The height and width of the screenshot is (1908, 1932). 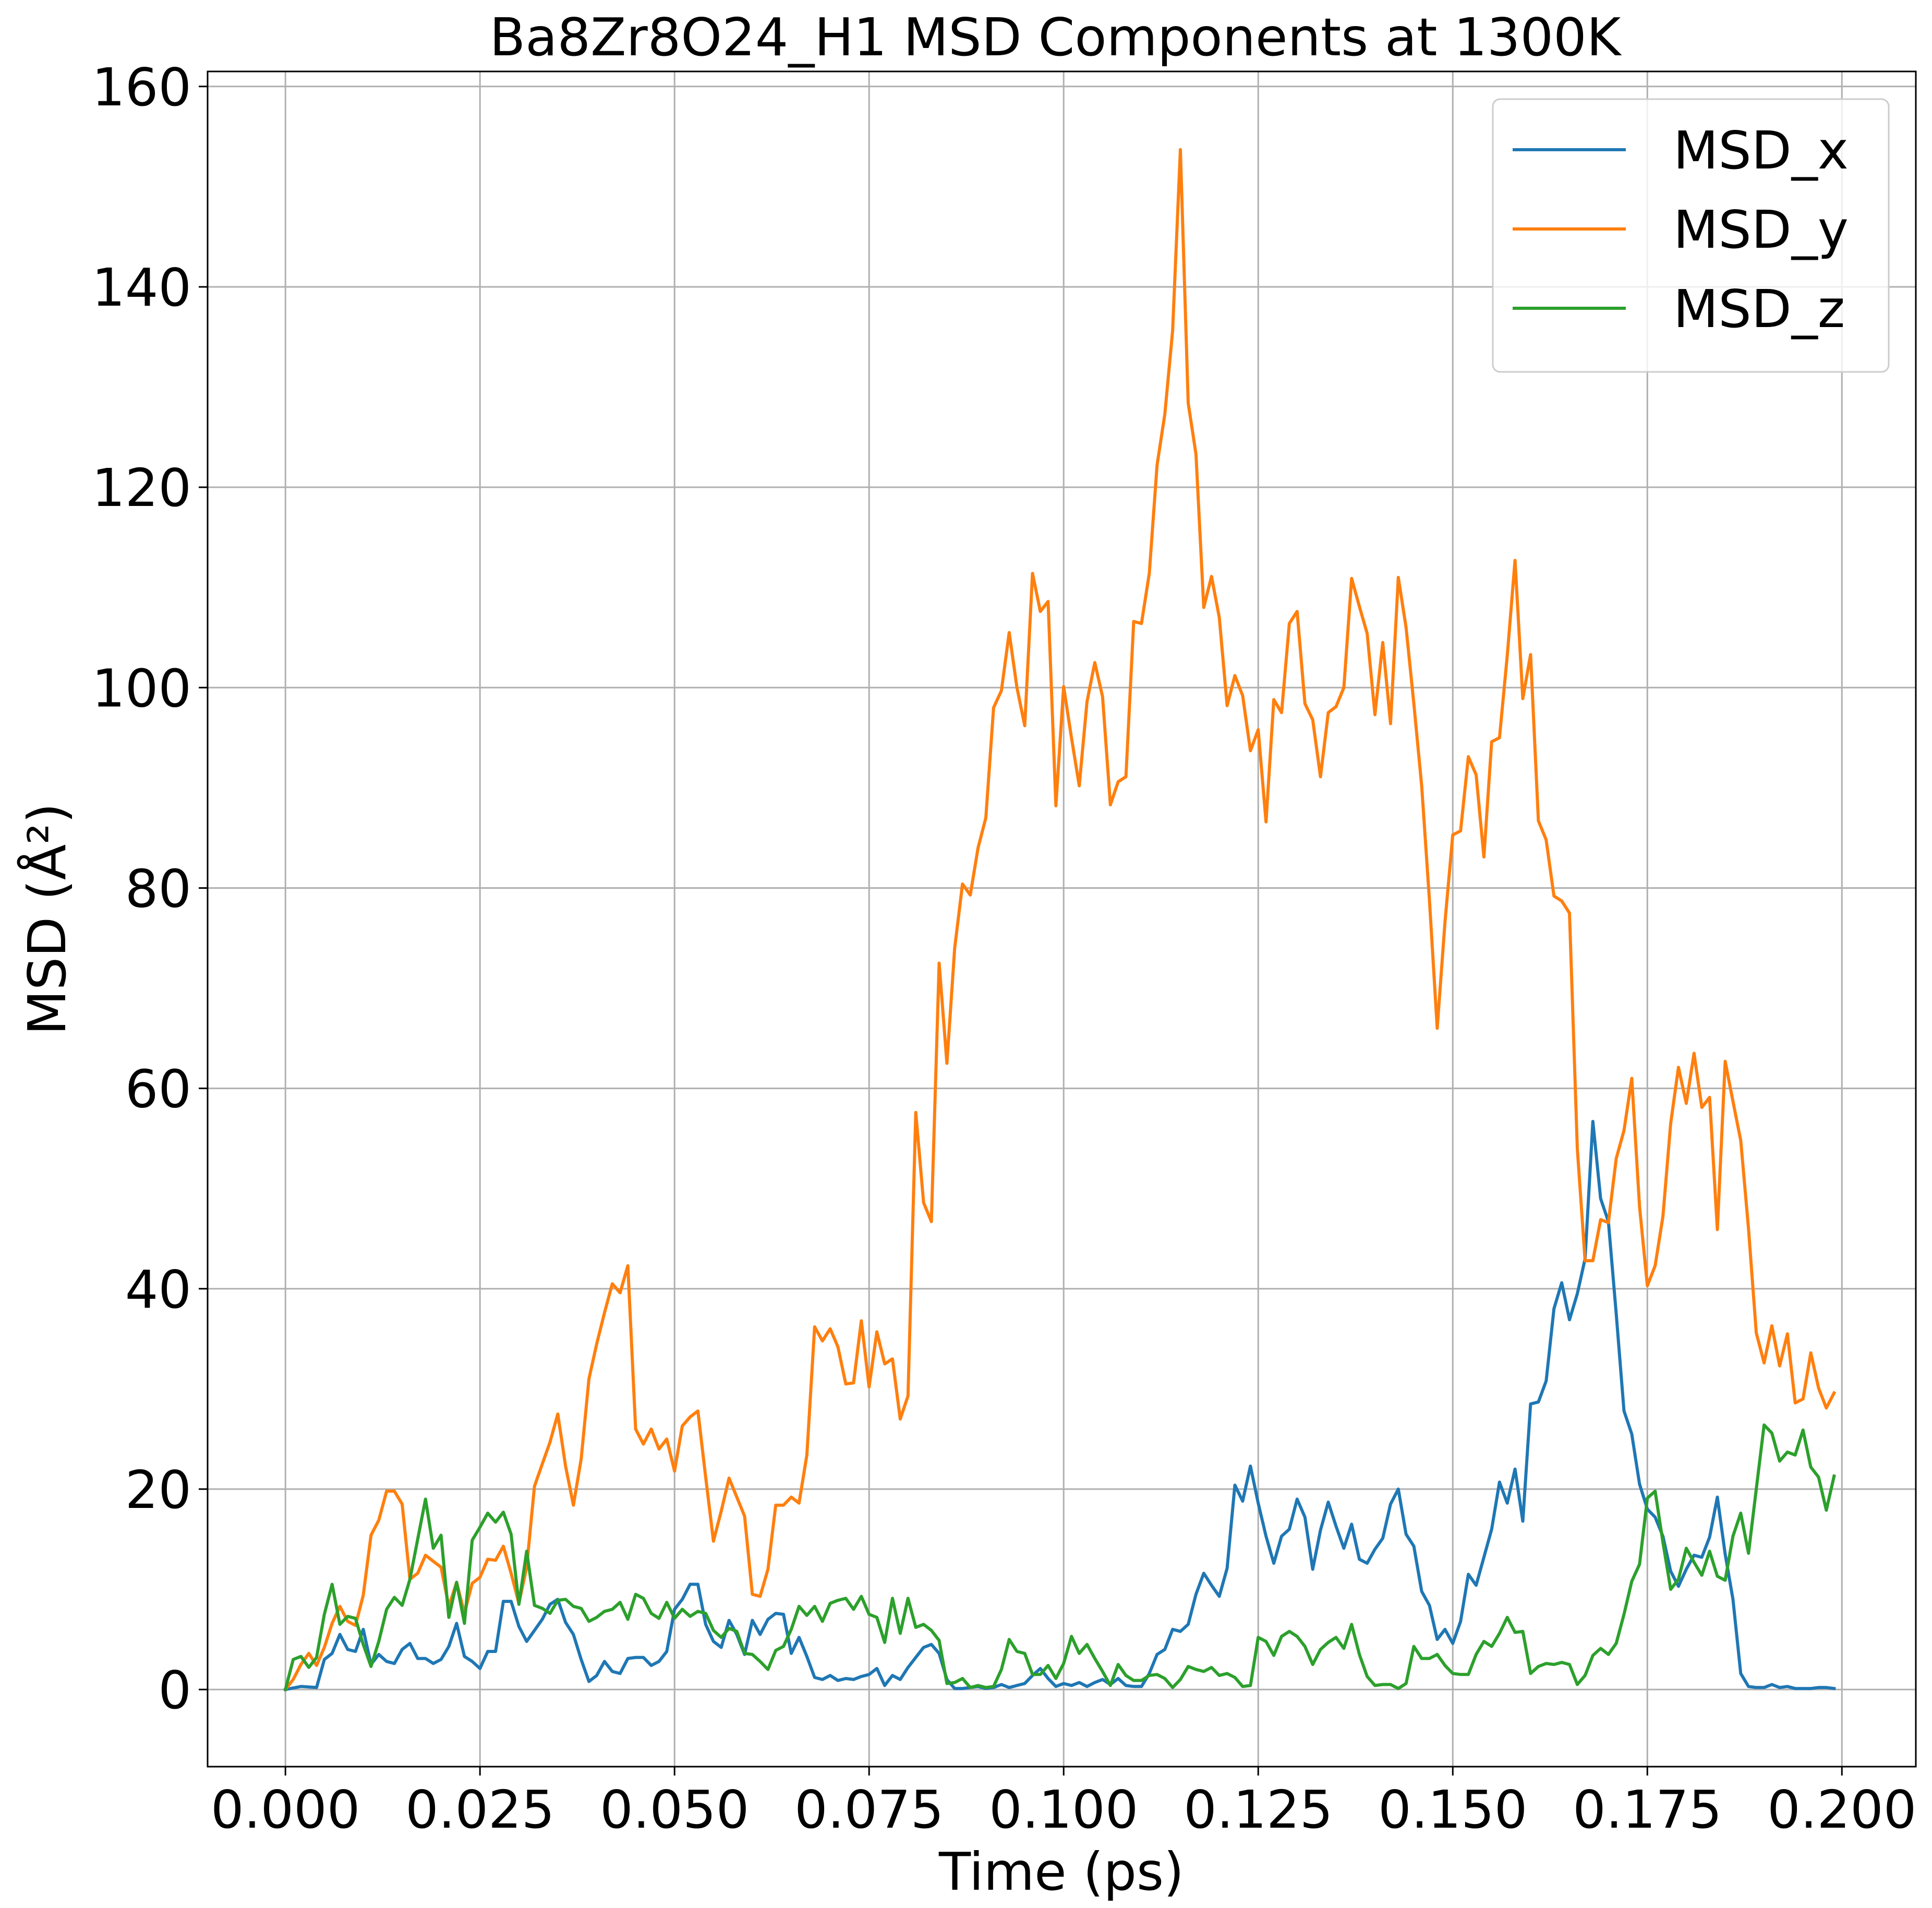 I want to click on x-tick-label: 0.075, so click(x=869, y=1810).